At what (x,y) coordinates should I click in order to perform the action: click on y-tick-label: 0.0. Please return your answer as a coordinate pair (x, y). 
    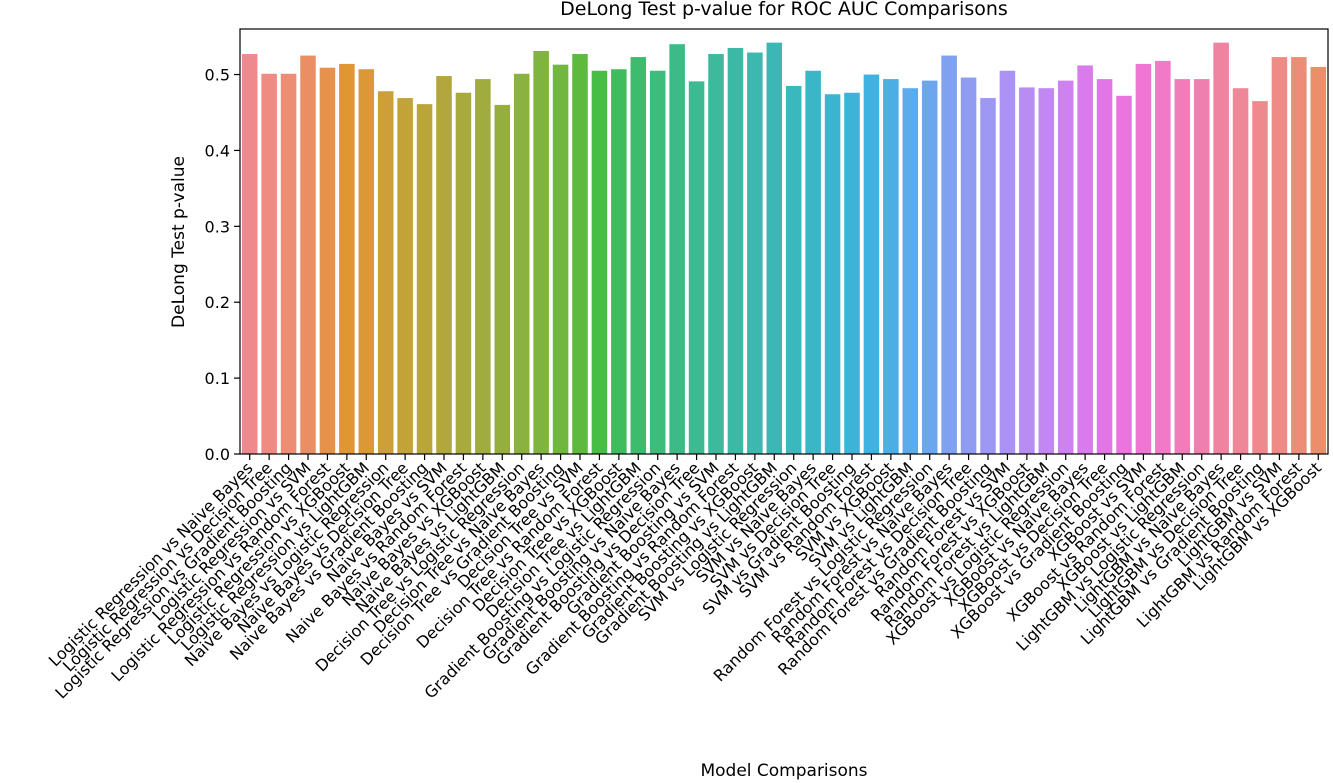
    Looking at the image, I should click on (217, 454).